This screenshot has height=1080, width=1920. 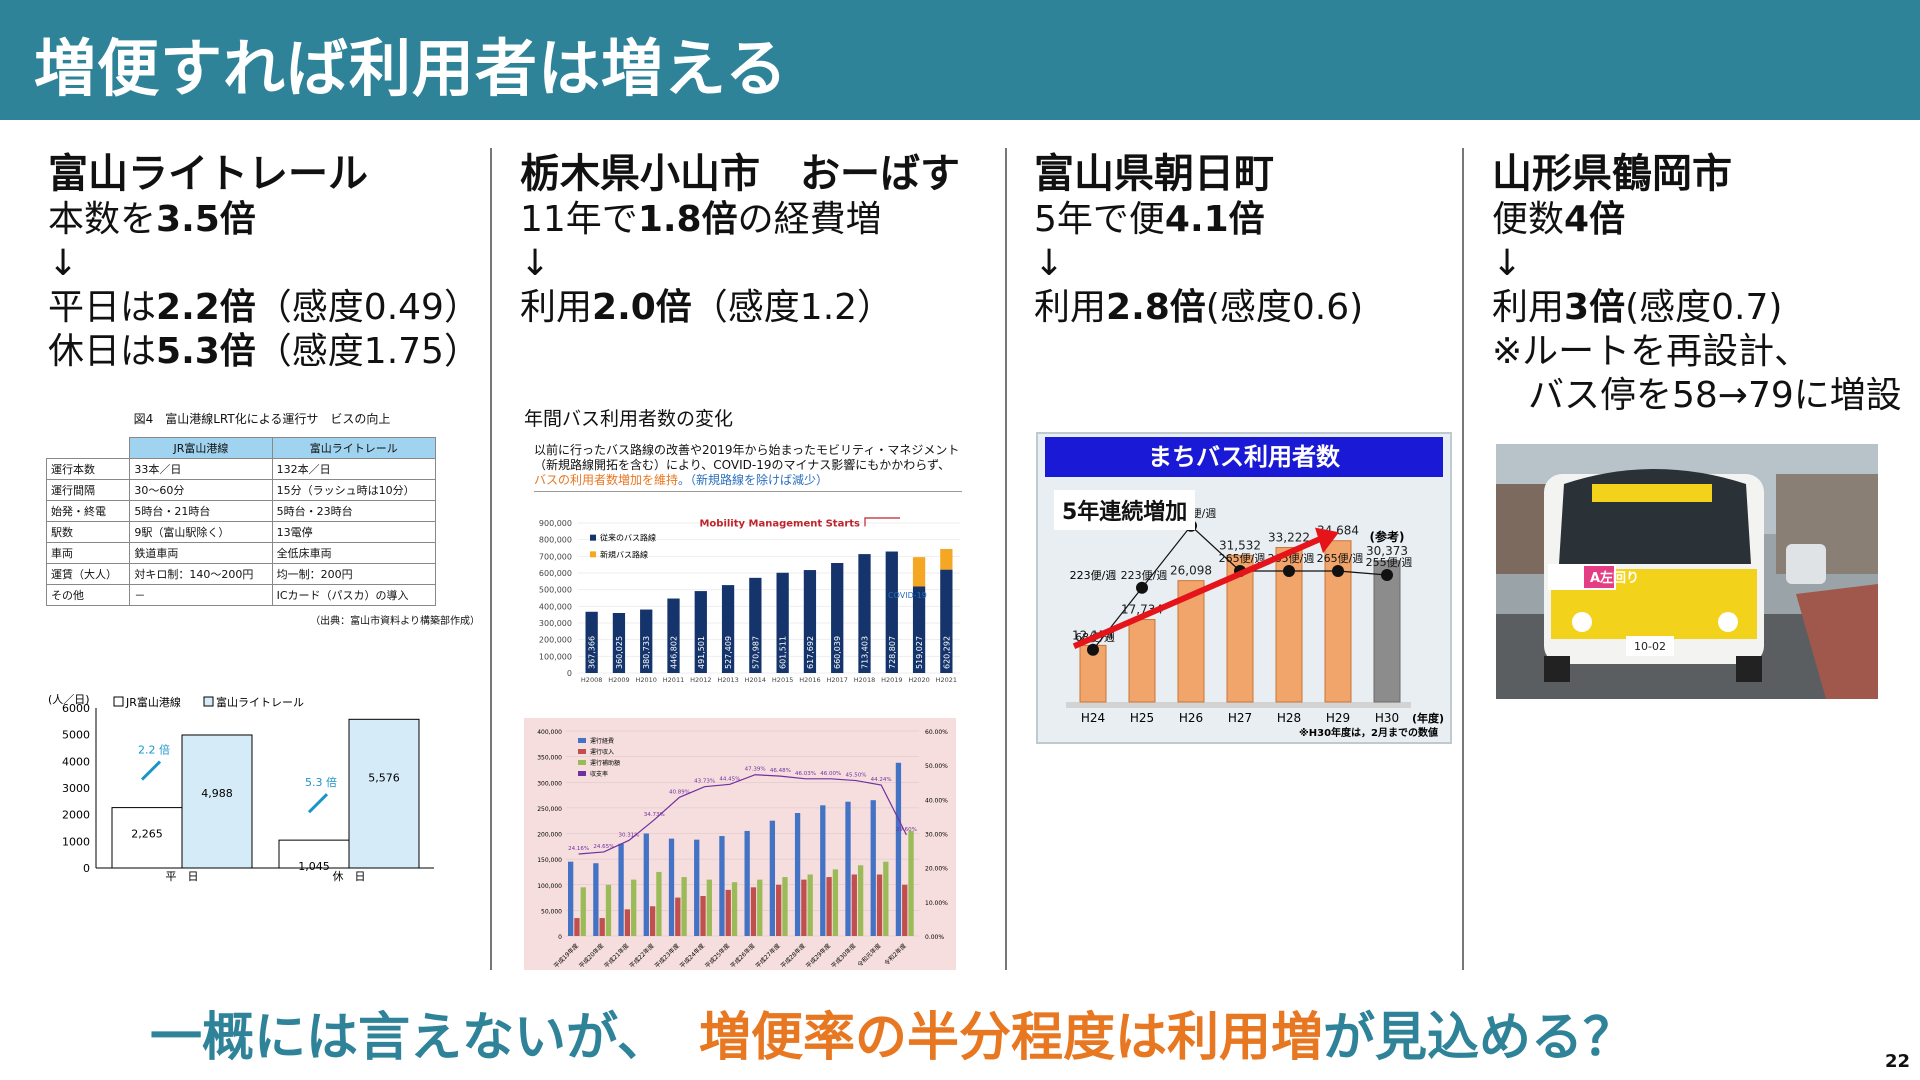 I want to click on x-tick-label: 令和元年度, so click(x=869, y=955).